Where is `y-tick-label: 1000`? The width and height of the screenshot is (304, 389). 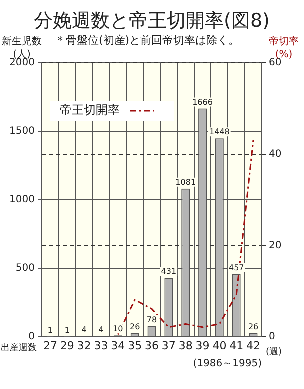 y-tick-label: 1000 is located at coordinates (22, 200).